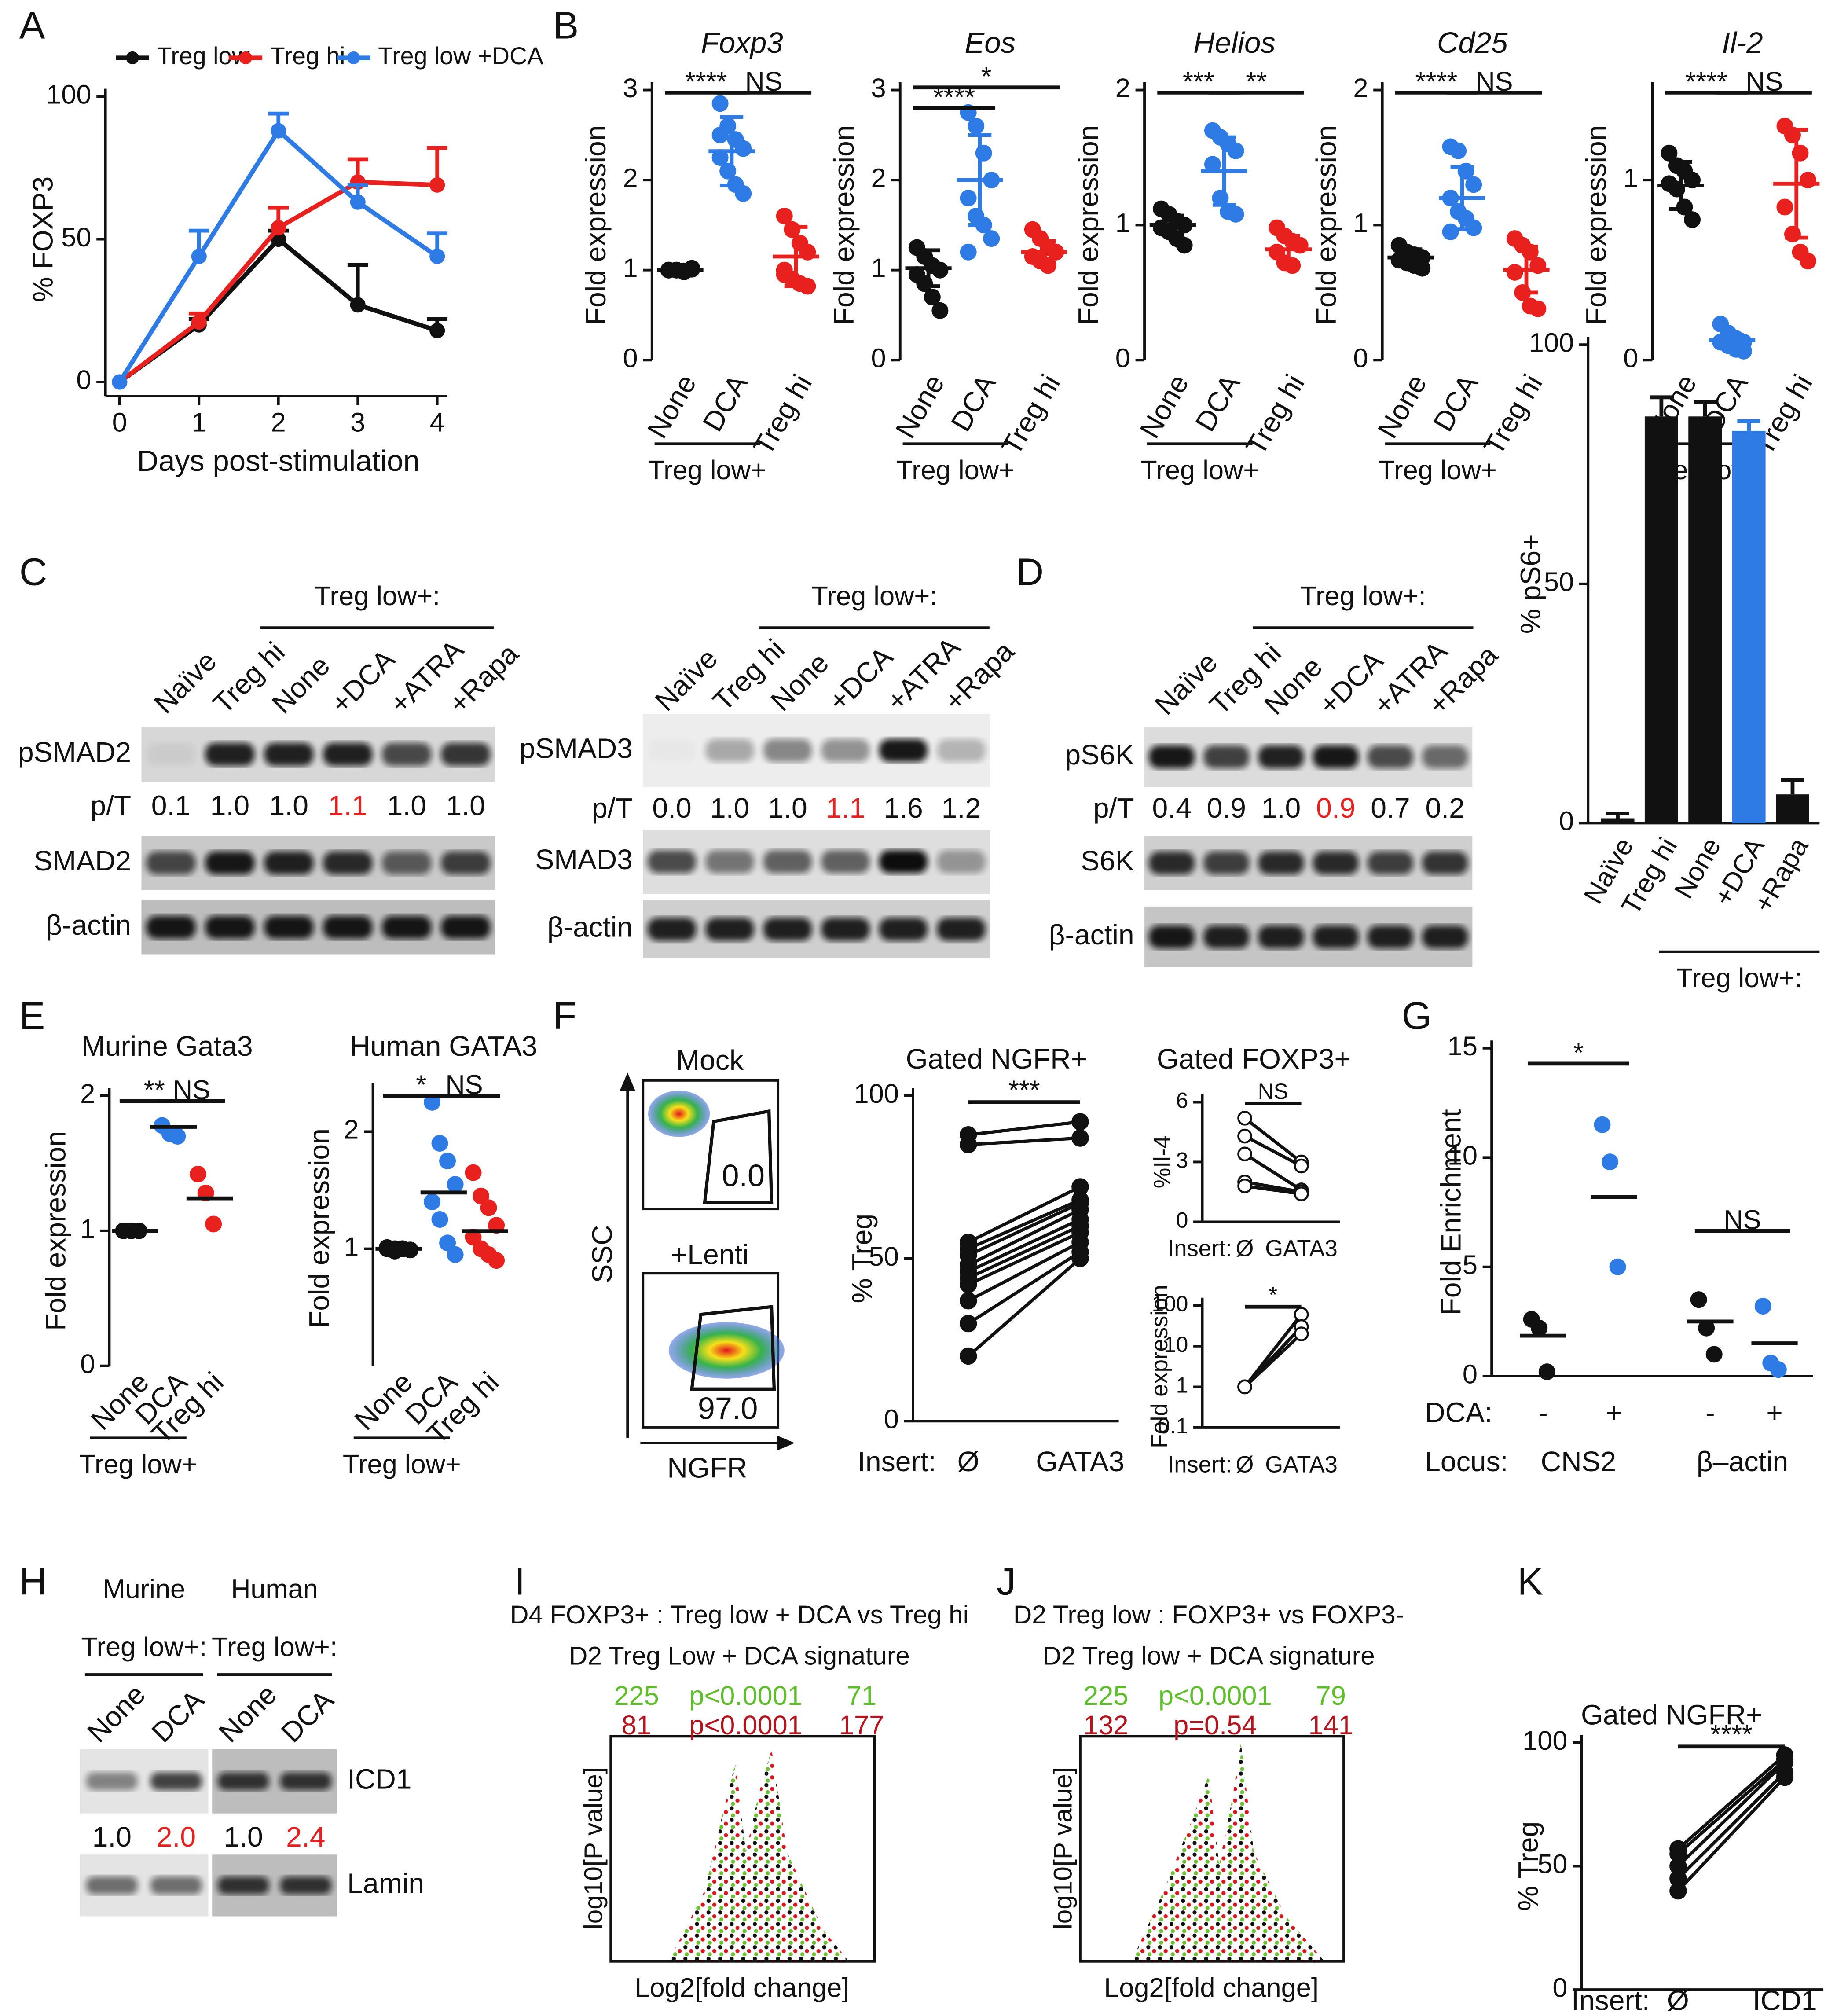  What do you see at coordinates (710, 1060) in the screenshot?
I see `flow-title: Mock` at bounding box center [710, 1060].